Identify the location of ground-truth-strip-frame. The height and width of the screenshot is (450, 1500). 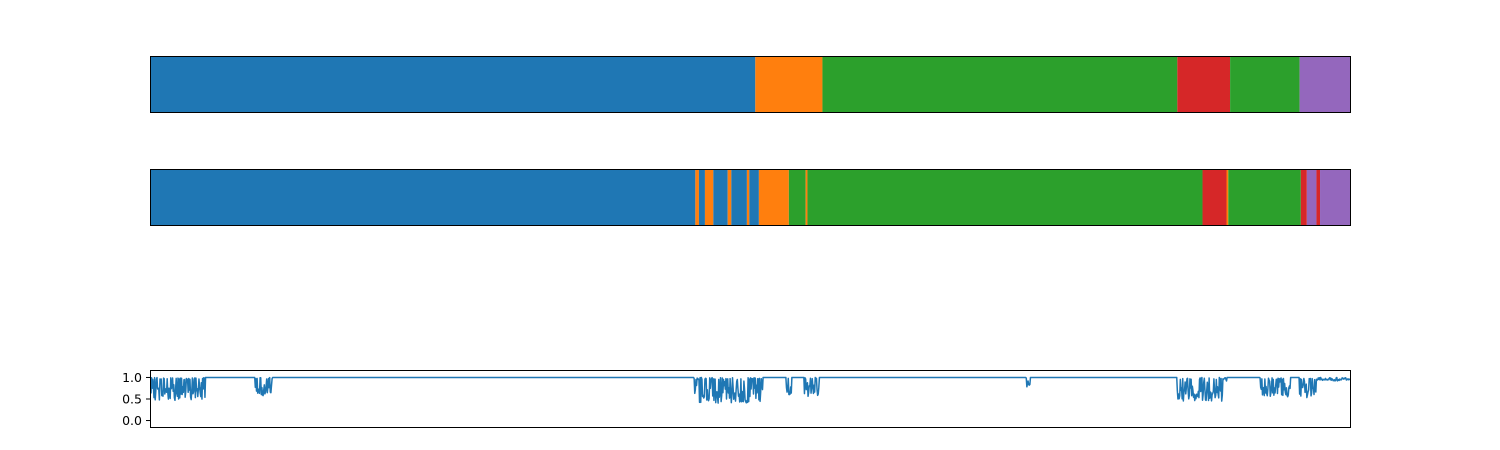
(750, 84).